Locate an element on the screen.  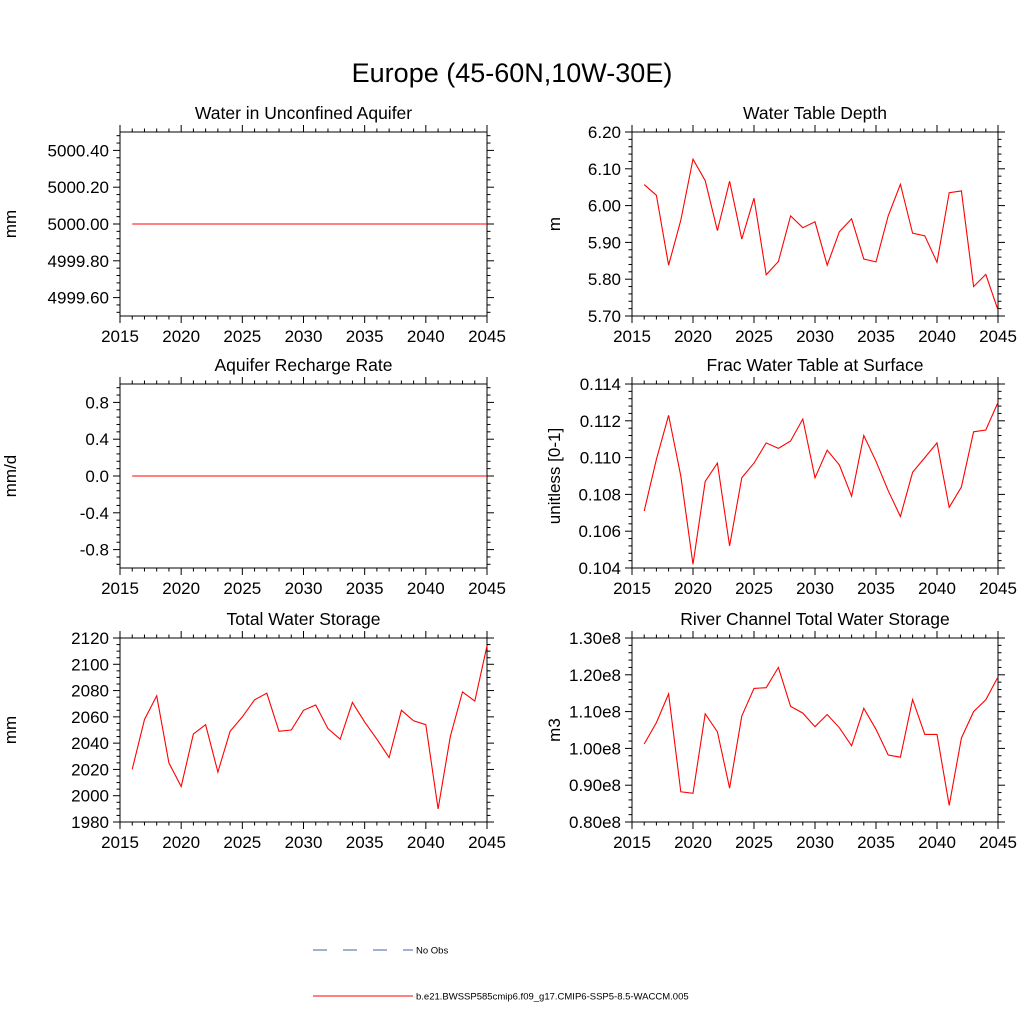
y-axis-label: mm is located at coordinates (10, 730).